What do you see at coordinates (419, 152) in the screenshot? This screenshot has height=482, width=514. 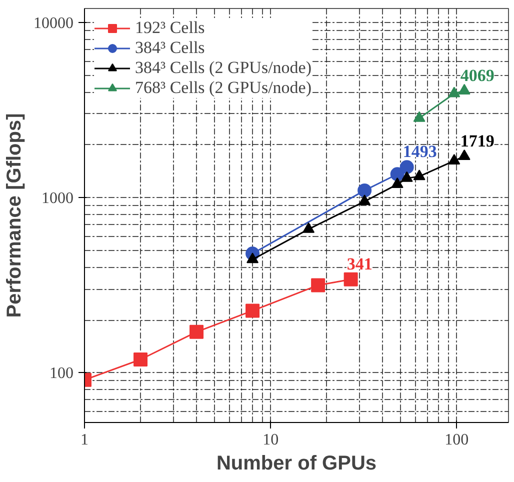 I see `annotation: 1493` at bounding box center [419, 152].